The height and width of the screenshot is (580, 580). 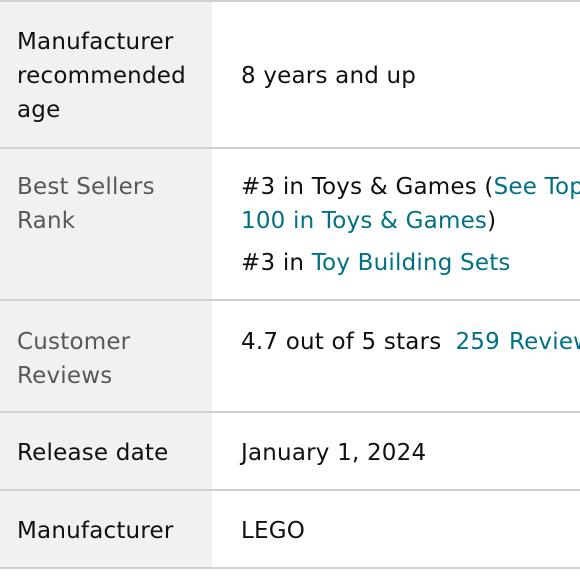 What do you see at coordinates (95, 531) in the screenshot?
I see `label-manufacturer: Manufacturer` at bounding box center [95, 531].